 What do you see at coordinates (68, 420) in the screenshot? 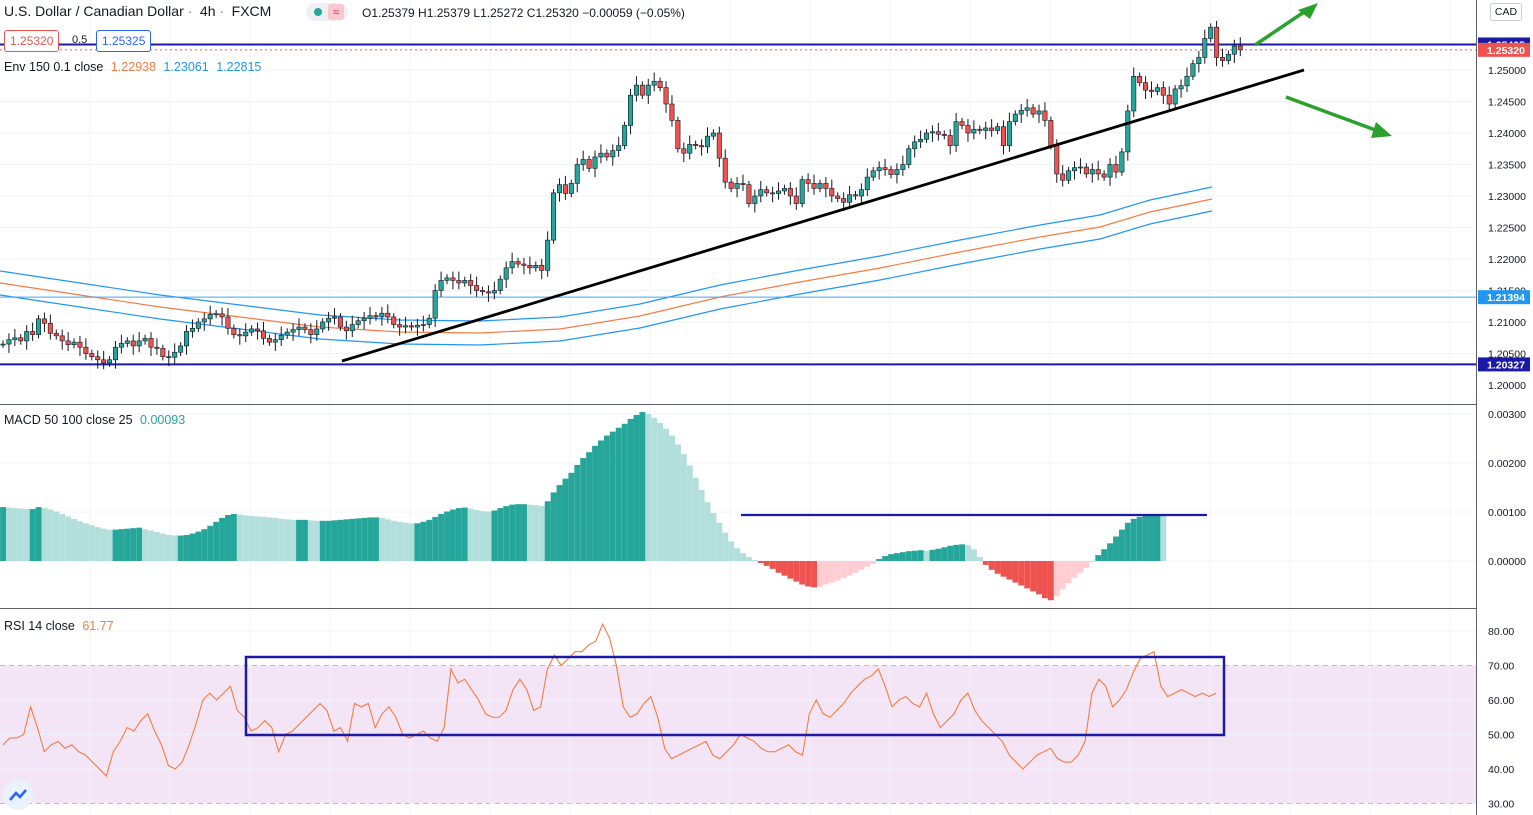
I see `macd-label: MACD 50 100 close 25` at bounding box center [68, 420].